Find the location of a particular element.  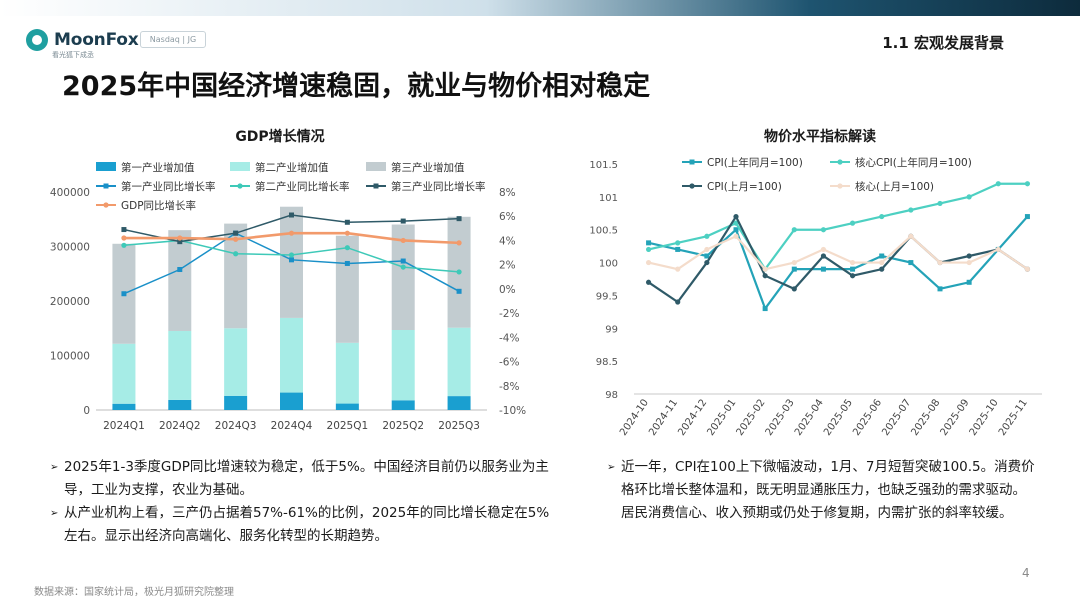

x-tick-label: 2025Q3 is located at coordinates (459, 426).